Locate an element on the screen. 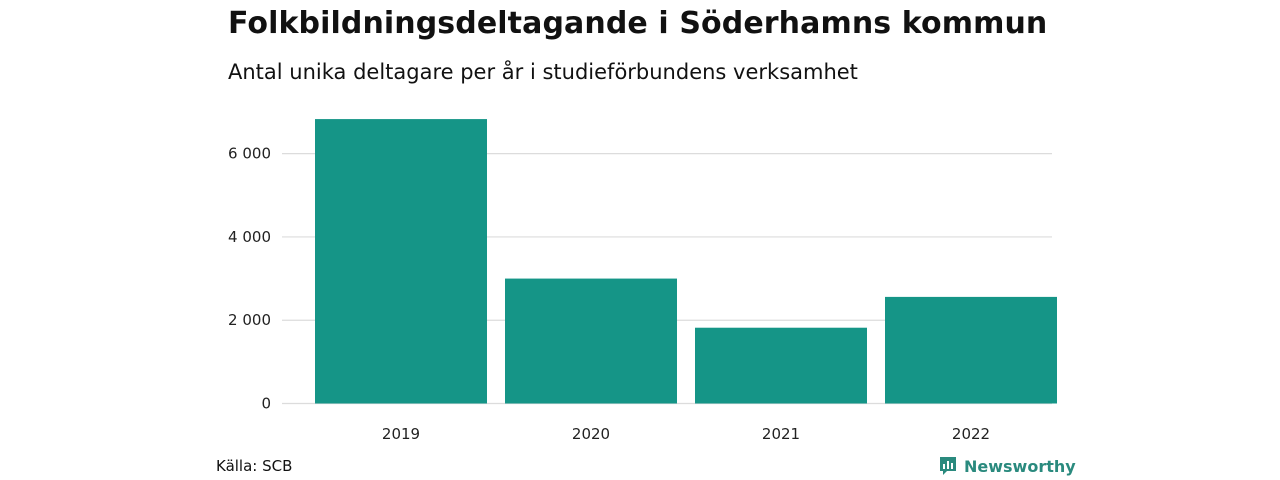  x-tick-label: 2020 is located at coordinates (591, 434).